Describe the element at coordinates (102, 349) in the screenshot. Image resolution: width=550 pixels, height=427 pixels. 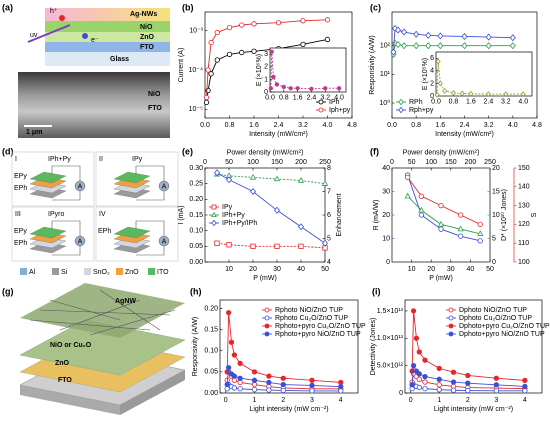
I see `panel-g: AgNW NiO or Cu₂O ZnO FTO` at that location.